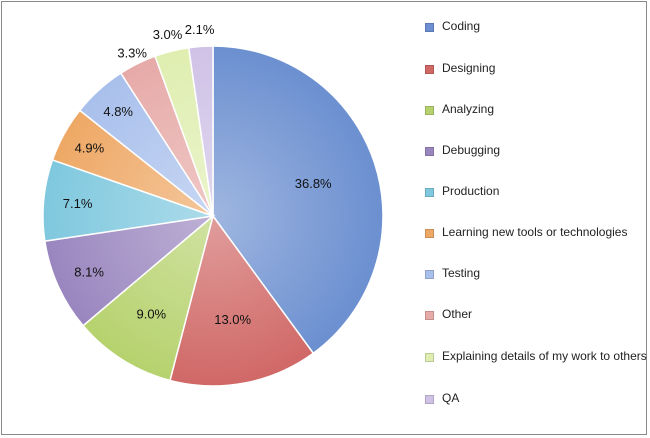 The image size is (650, 438). What do you see at coordinates (451, 398) in the screenshot?
I see `legend-label: QA` at bounding box center [451, 398].